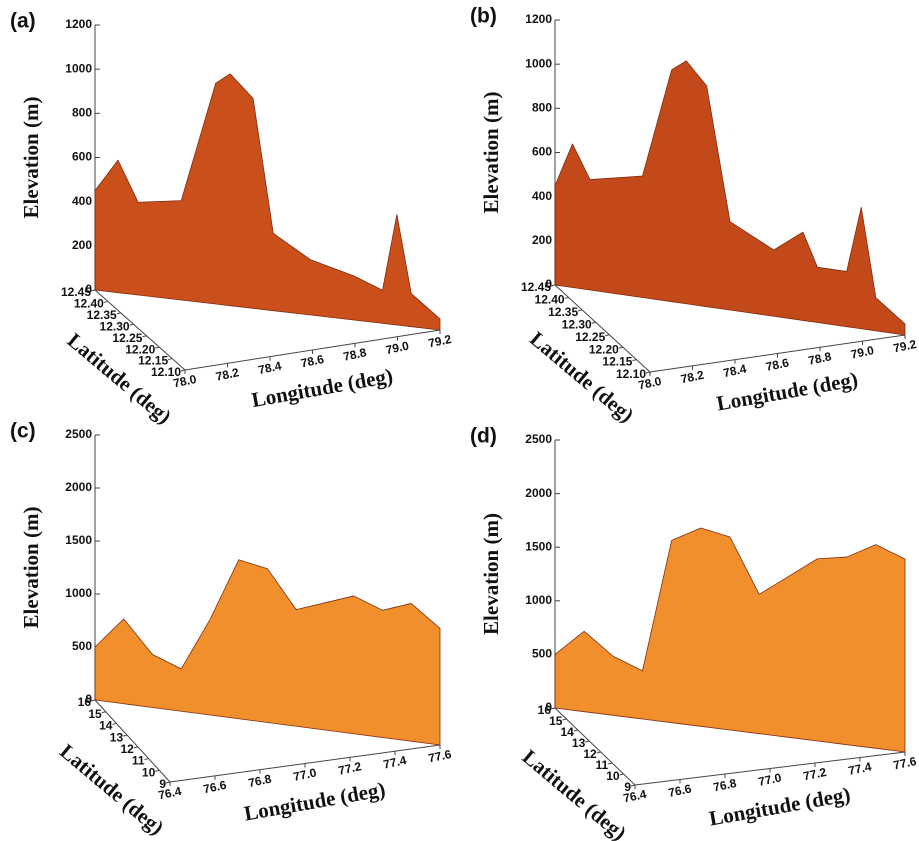 This screenshot has width=919, height=841. What do you see at coordinates (78, 487) in the screenshot?
I see `z-tick-label: 2000` at bounding box center [78, 487].